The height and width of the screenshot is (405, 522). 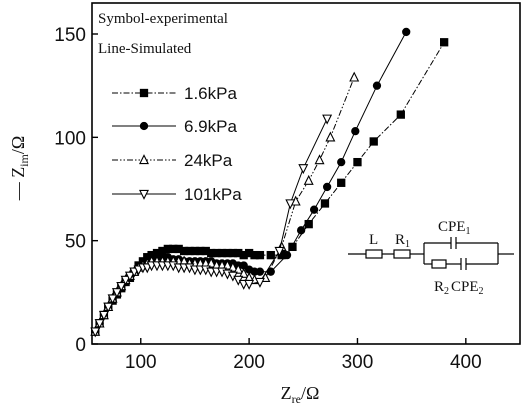 I want to click on circuit-label-R2-CPE2: R2 CPE2, so click(x=459, y=288).